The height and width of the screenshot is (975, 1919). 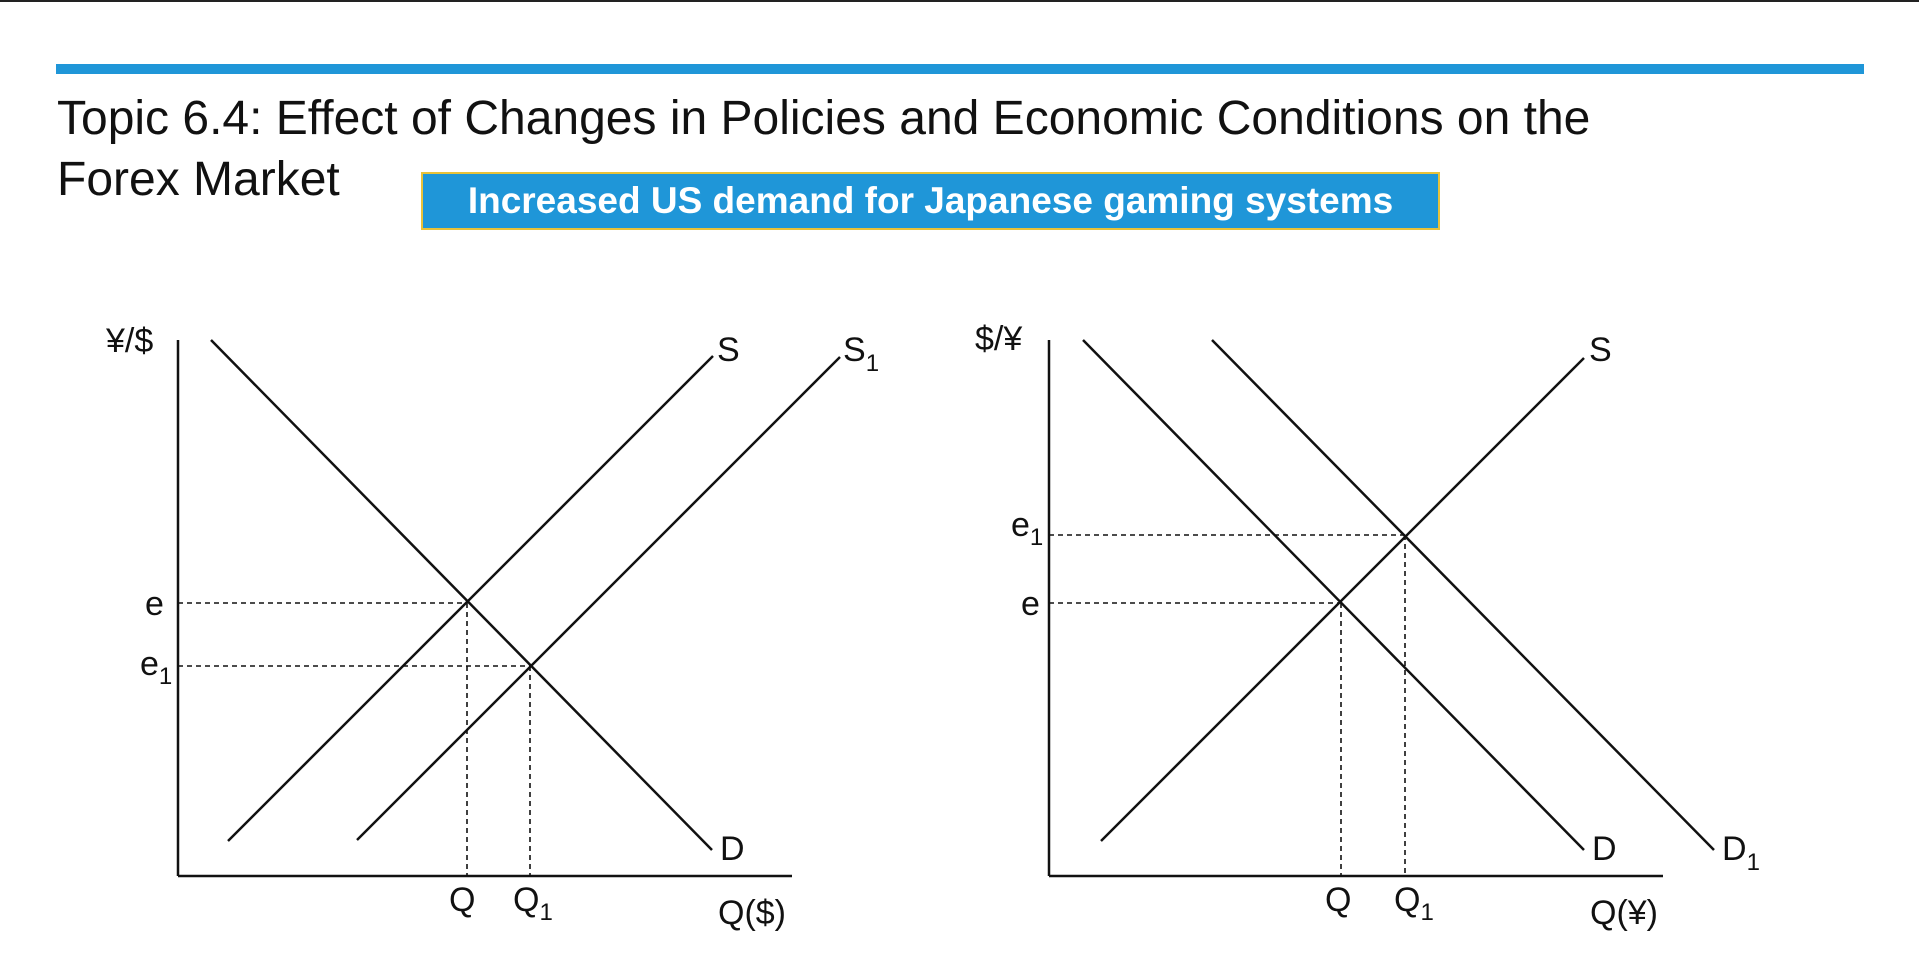 What do you see at coordinates (165, 676) in the screenshot?
I see `left-e1-sub: 1` at bounding box center [165, 676].